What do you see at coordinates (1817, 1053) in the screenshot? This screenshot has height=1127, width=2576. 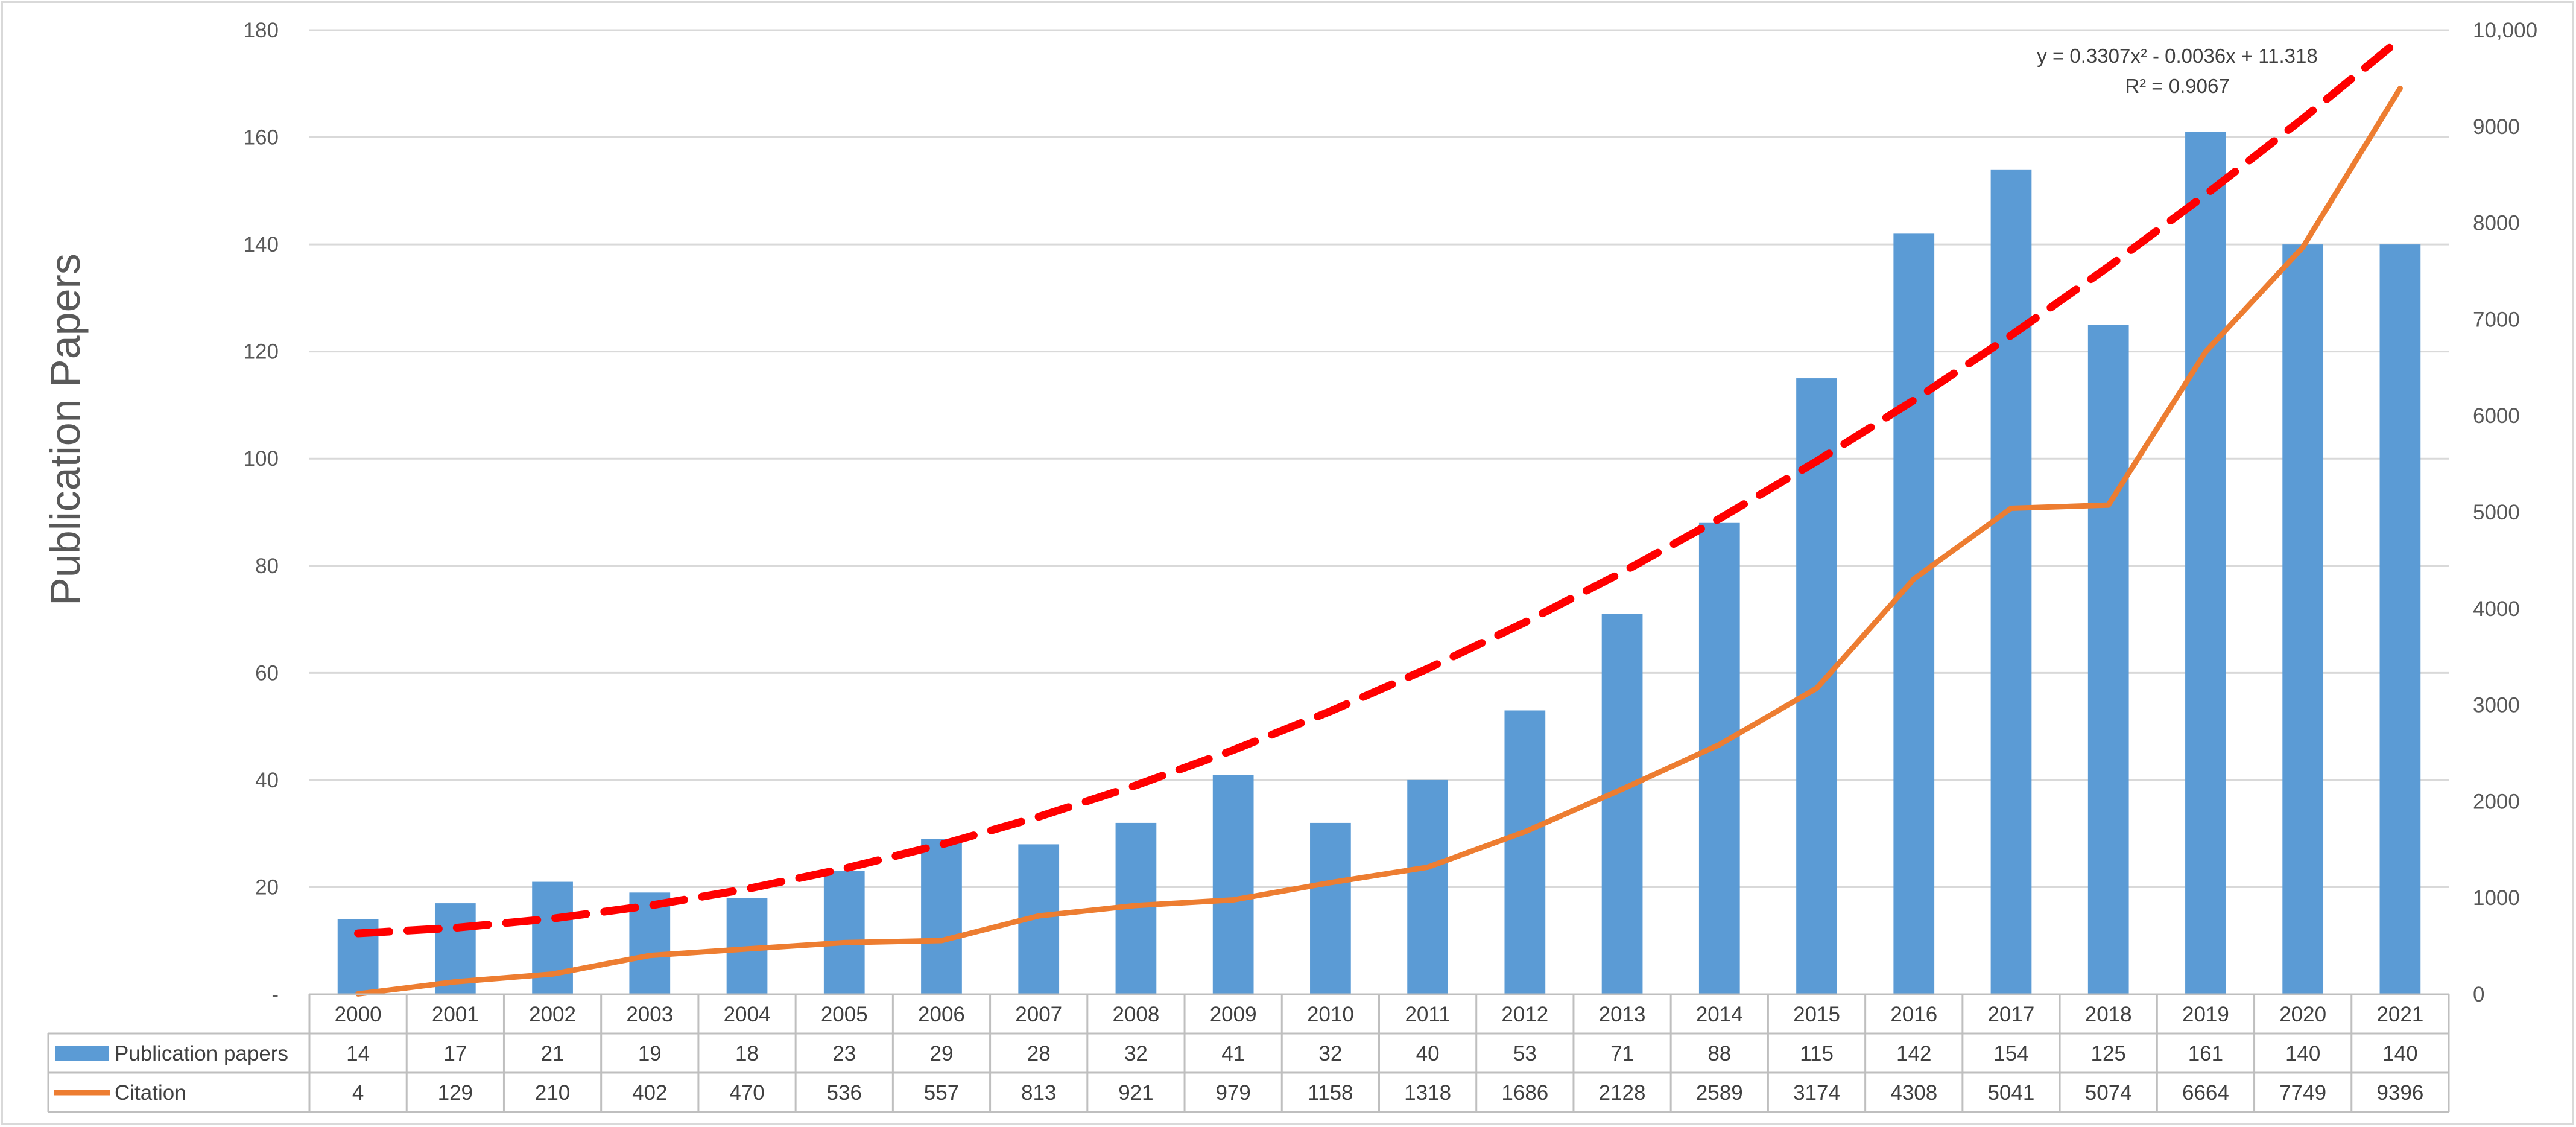 I see `table-cell: 115` at bounding box center [1817, 1053].